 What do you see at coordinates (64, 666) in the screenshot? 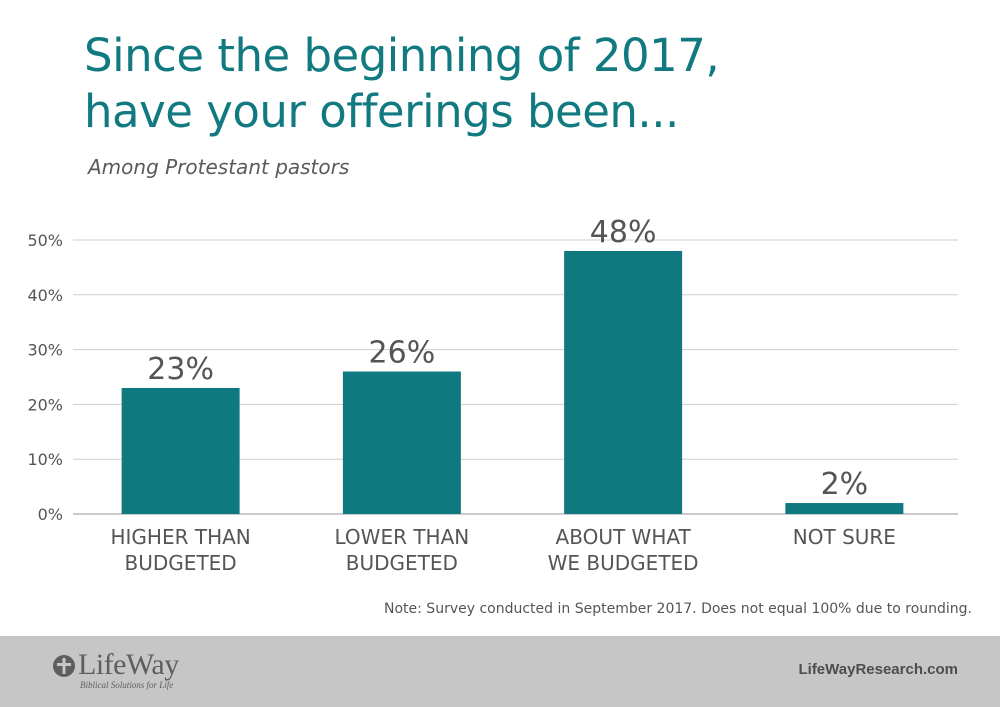
I see `cross-circle-icon` at bounding box center [64, 666].